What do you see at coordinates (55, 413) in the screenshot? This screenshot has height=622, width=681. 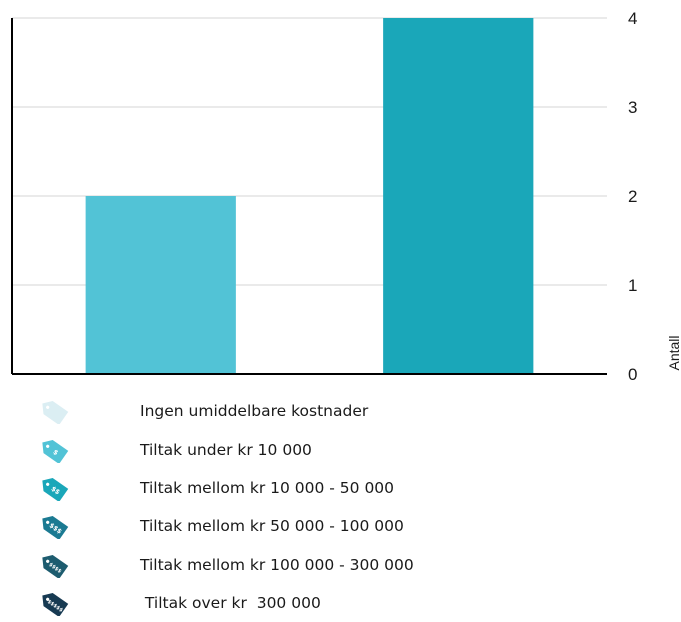 I see `price-tag-icon` at bounding box center [55, 413].